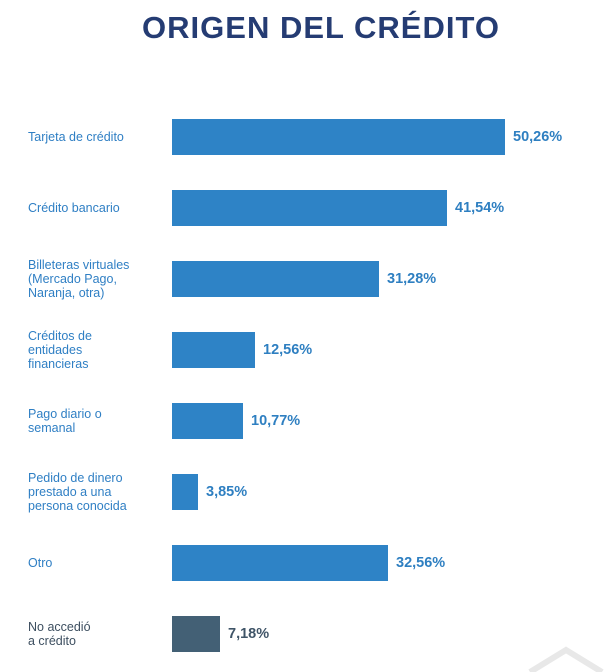 The width and height of the screenshot is (607, 672). Describe the element at coordinates (227, 492) in the screenshot. I see `value-label: 3,85%` at that location.